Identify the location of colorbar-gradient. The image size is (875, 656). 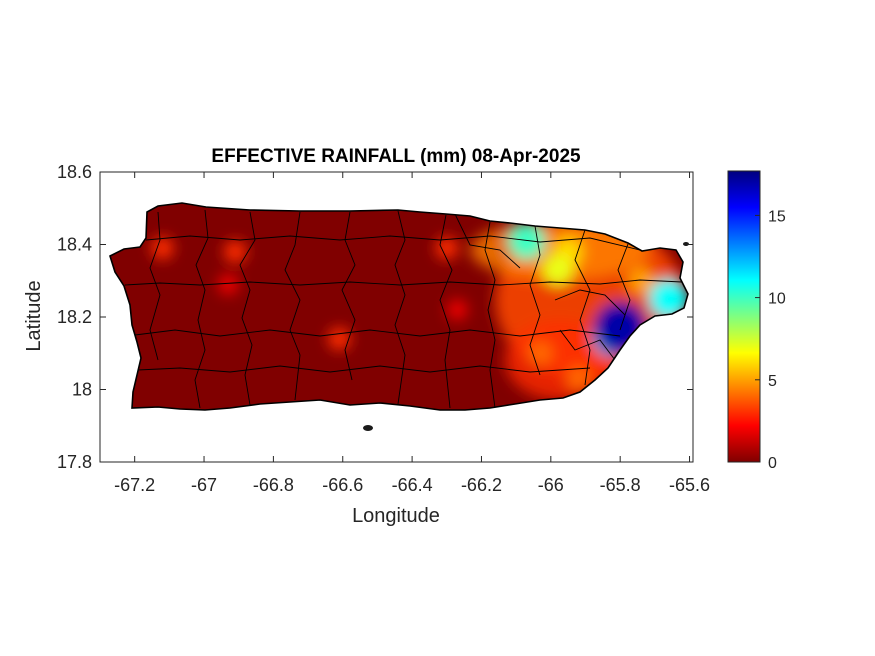
(744, 316).